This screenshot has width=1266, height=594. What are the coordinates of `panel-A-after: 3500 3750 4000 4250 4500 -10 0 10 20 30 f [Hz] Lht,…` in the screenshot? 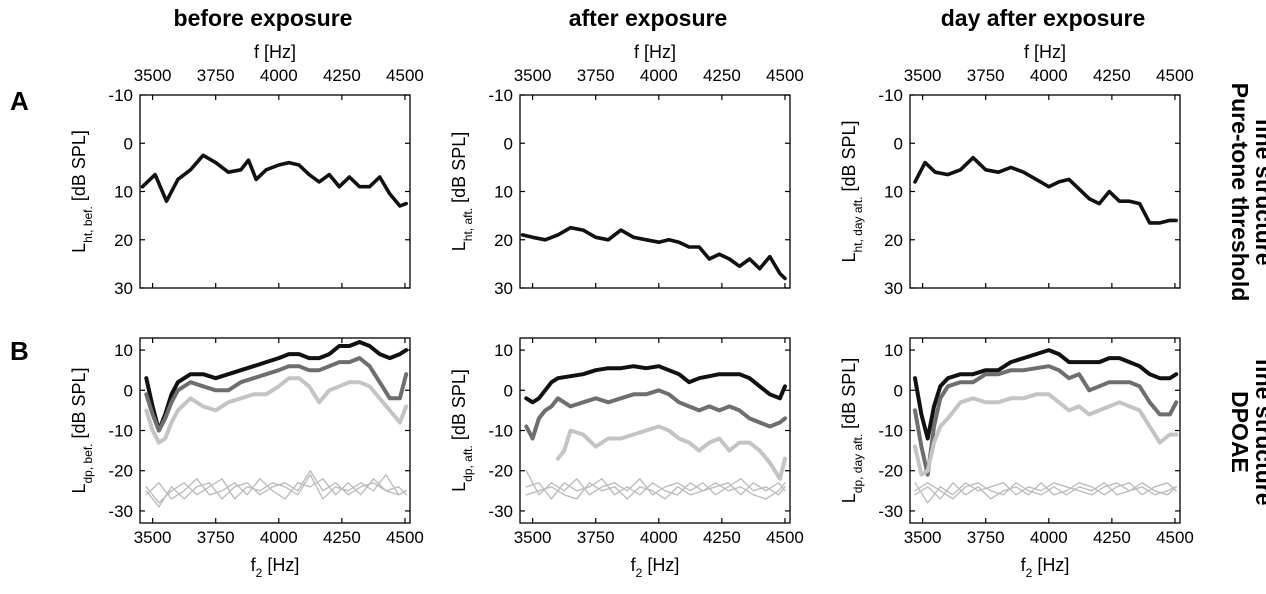 It's located at (626, 170).